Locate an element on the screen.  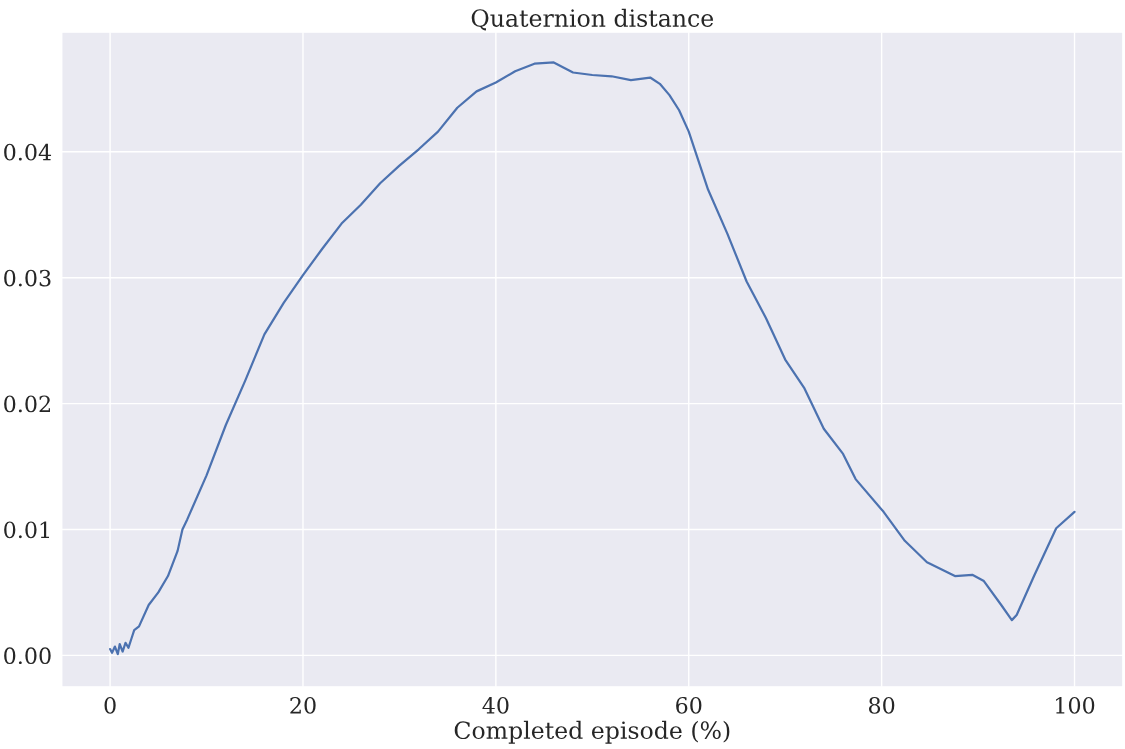
y-tick-label: 0.01 is located at coordinates (26, 530).